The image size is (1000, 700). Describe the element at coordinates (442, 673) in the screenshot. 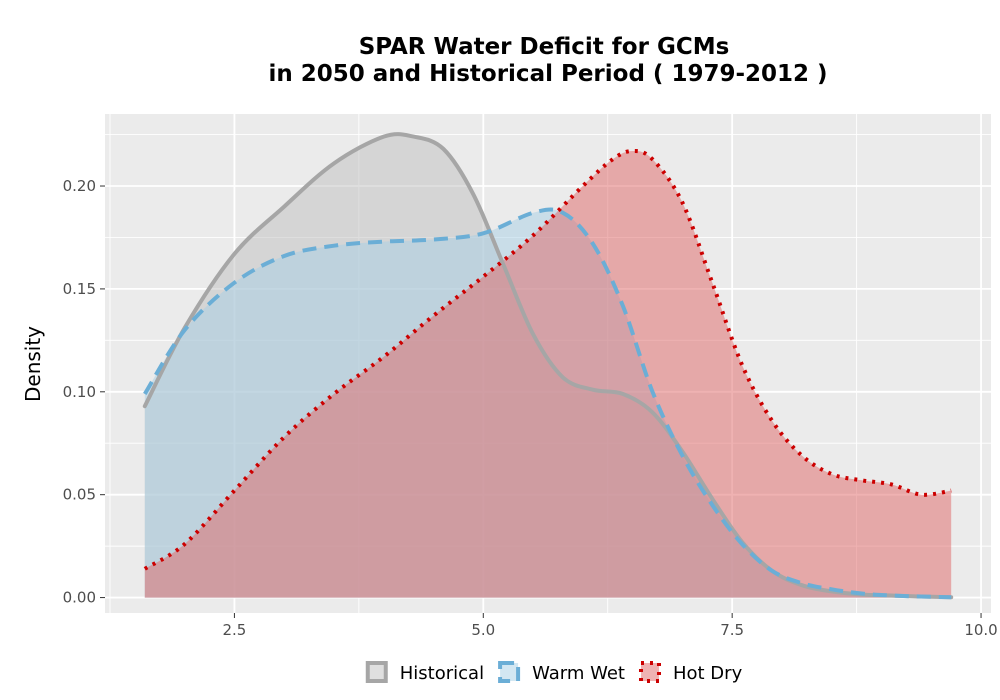

I see `legend-label: Historical` at that location.